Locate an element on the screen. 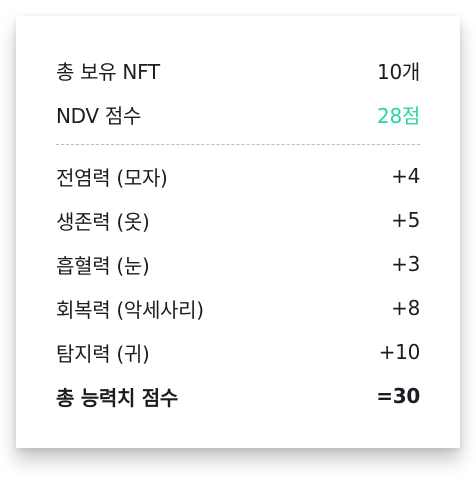 The width and height of the screenshot is (476, 482). ability-row-survival: 생존력 (옷) +5 is located at coordinates (238, 220).